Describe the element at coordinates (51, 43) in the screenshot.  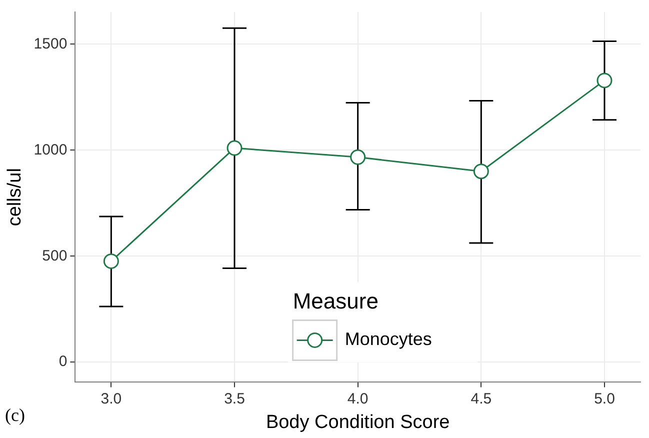
I see `y-tick-label: 1500` at that location.